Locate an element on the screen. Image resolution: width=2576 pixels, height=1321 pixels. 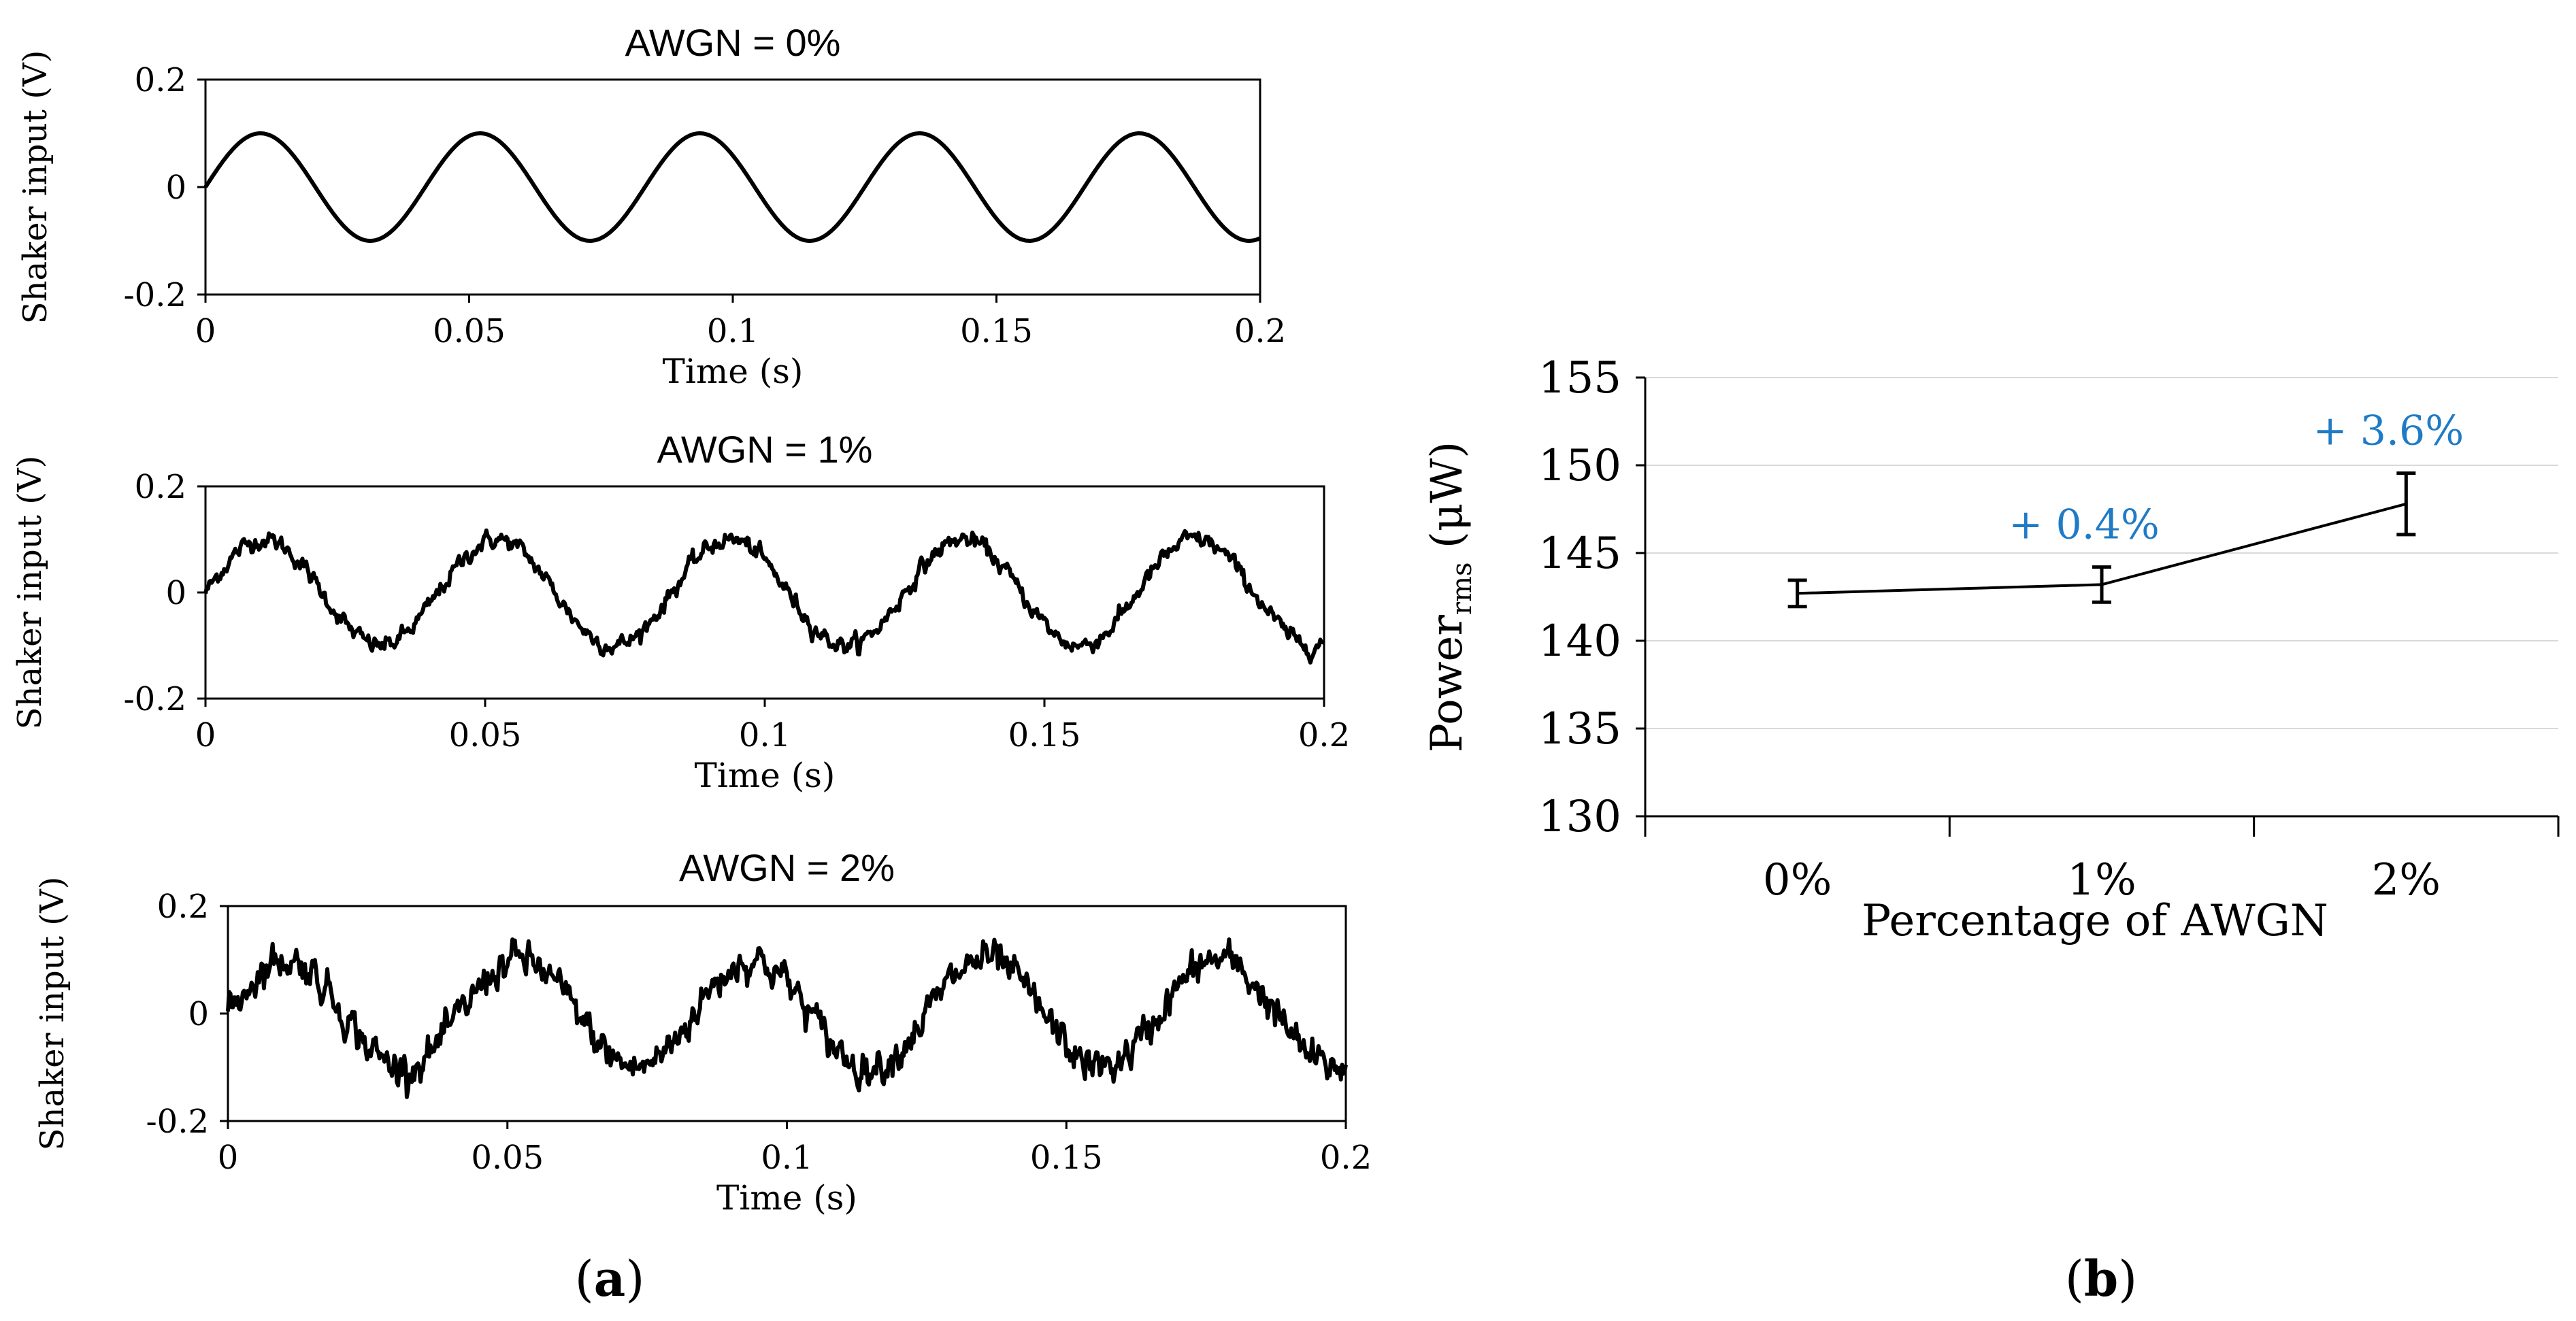
chart-title: AWGN = 0% is located at coordinates (733, 42).